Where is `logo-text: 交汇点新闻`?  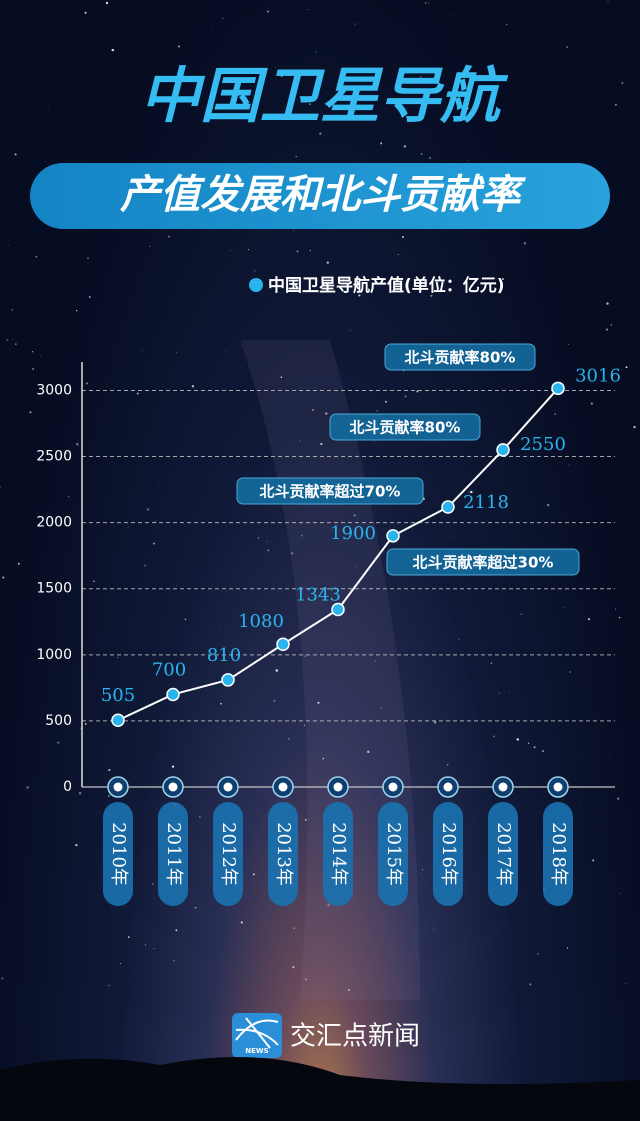 logo-text: 交汇点新闻 is located at coordinates (355, 1037).